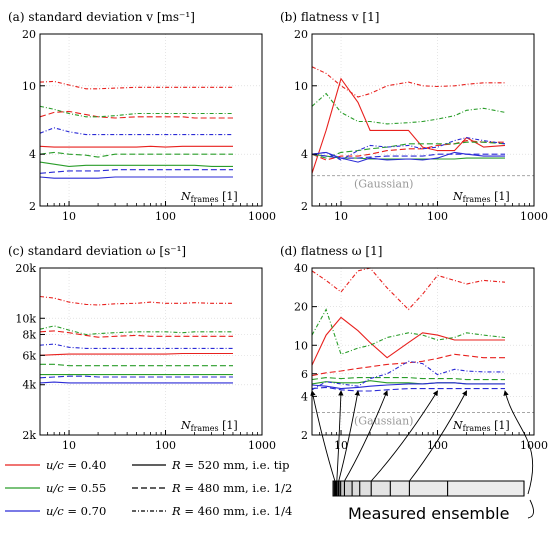 The height and width of the screenshot is (538, 550). Describe the element at coordinates (331, 251) in the screenshot. I see `panel-title: (d) flatness ω [1]` at that location.